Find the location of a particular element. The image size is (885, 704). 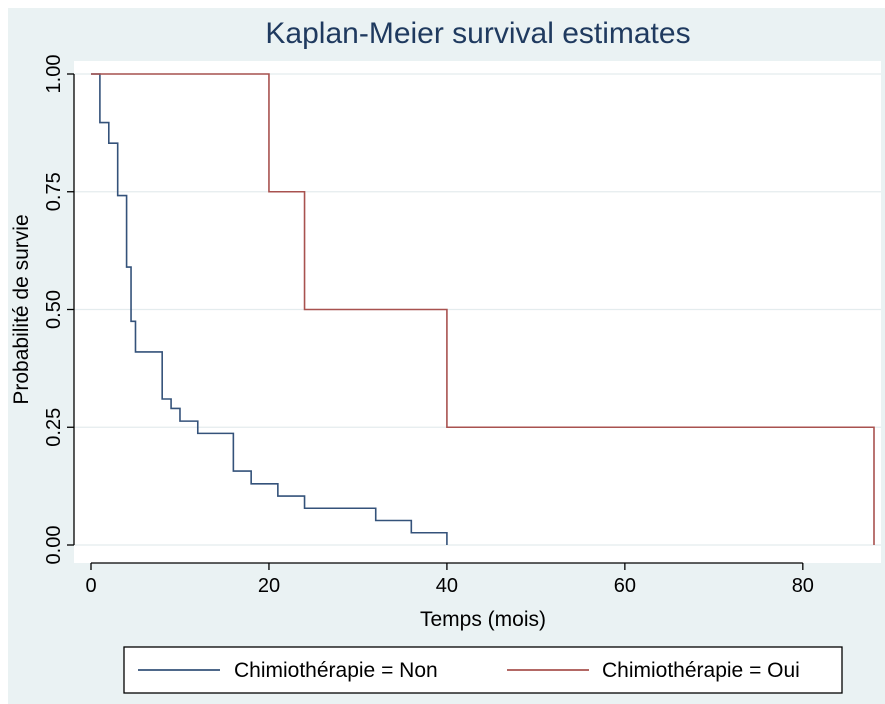

y-tick-label: 0.00 is located at coordinates (54, 545).